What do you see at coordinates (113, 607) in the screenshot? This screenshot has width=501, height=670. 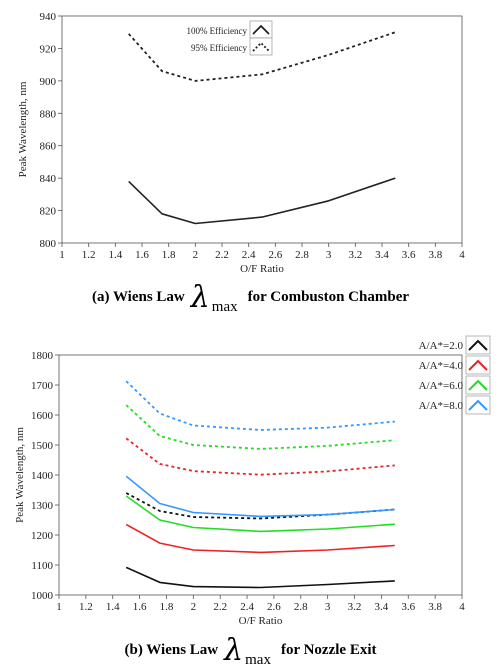 I see `chart-b-x-tick-label: 1.4` at bounding box center [113, 607].